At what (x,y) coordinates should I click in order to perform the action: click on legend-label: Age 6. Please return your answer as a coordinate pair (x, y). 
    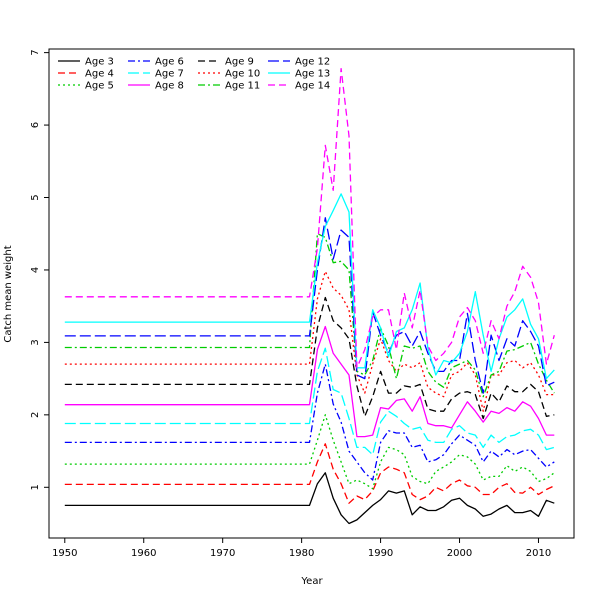
    Looking at the image, I should click on (169, 62).